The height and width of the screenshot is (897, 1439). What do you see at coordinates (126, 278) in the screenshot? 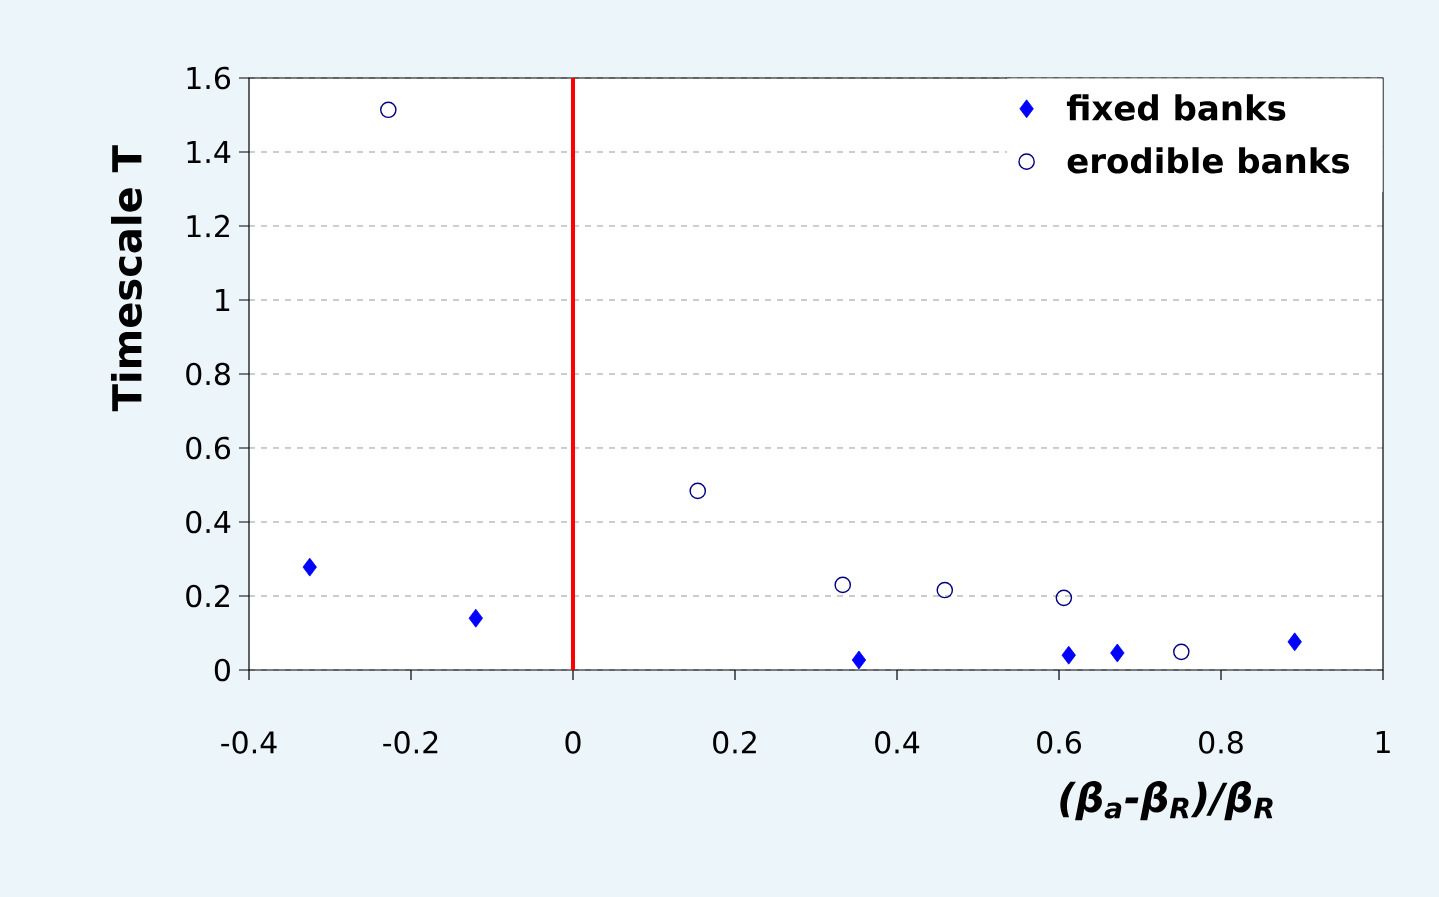
I see `y-axis-title: Timescale T` at bounding box center [126, 278].